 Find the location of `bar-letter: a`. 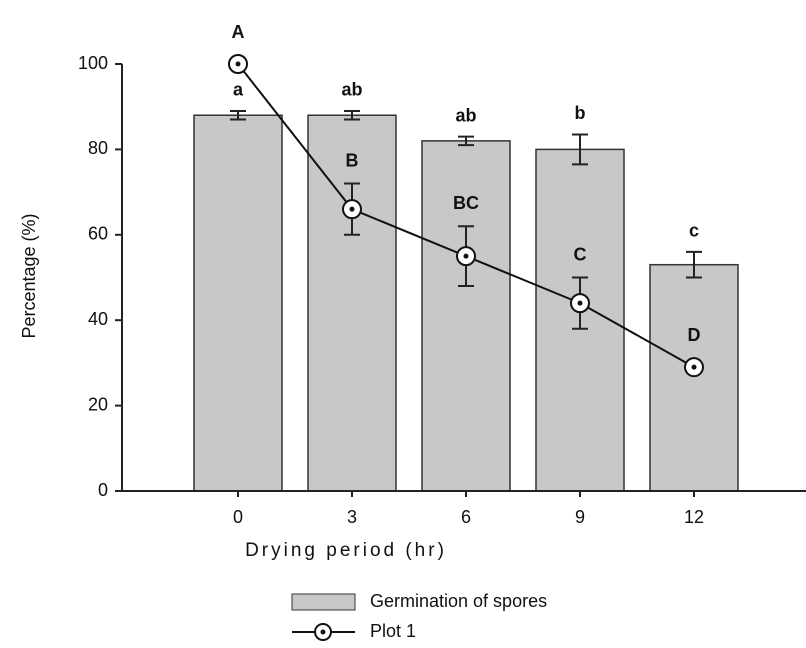

bar-letter: a is located at coordinates (238, 90).